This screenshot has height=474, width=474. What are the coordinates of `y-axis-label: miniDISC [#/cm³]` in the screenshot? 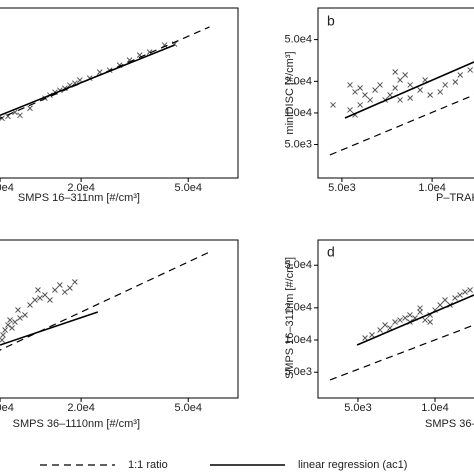 It's located at (290, 92).